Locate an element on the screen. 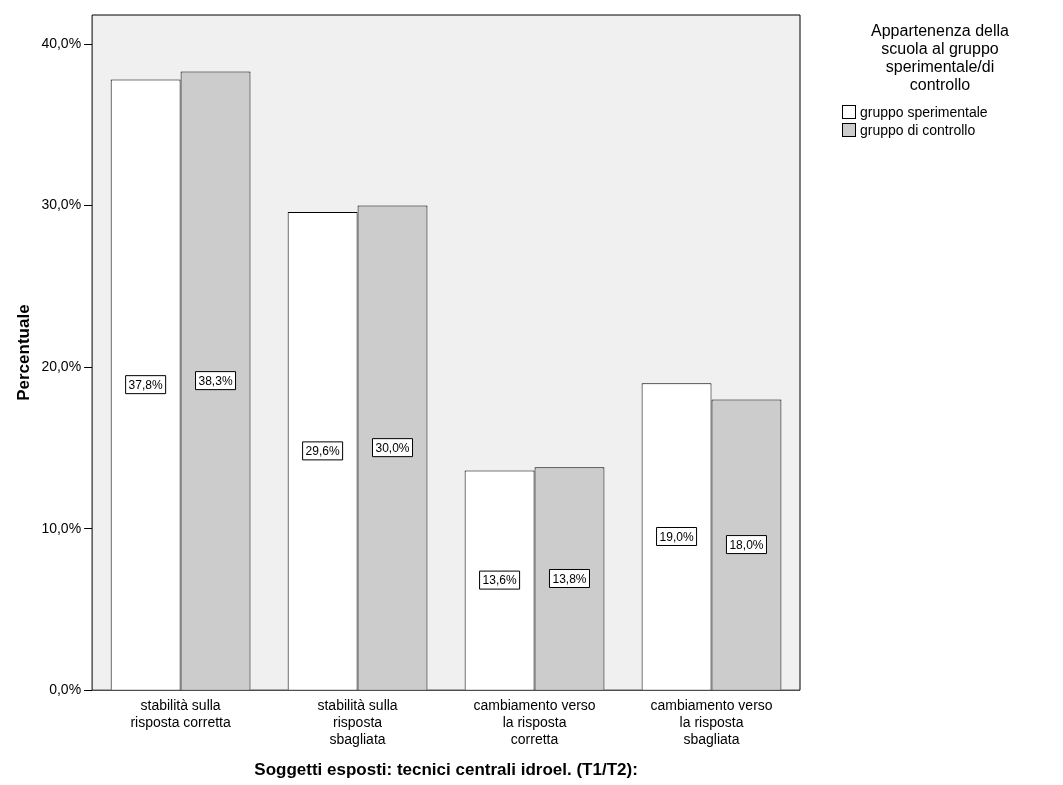 Image resolution: width=1063 pixels, height=785 pixels. data-label: 13,6% is located at coordinates (499, 580).